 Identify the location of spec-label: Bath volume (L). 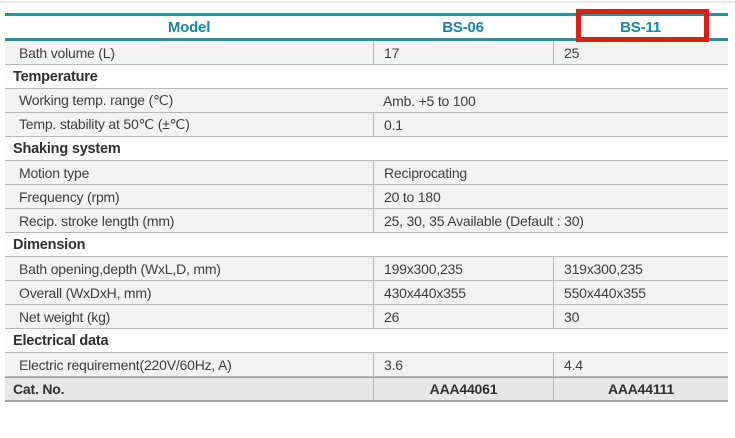
(67, 52).